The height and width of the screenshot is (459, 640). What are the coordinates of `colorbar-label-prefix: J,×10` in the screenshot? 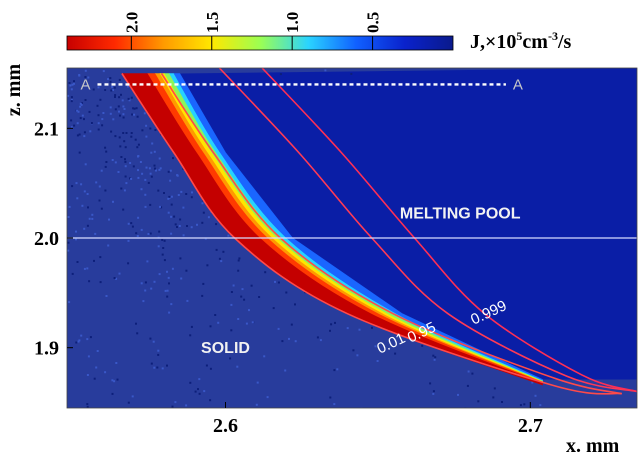 It's located at (493, 42).